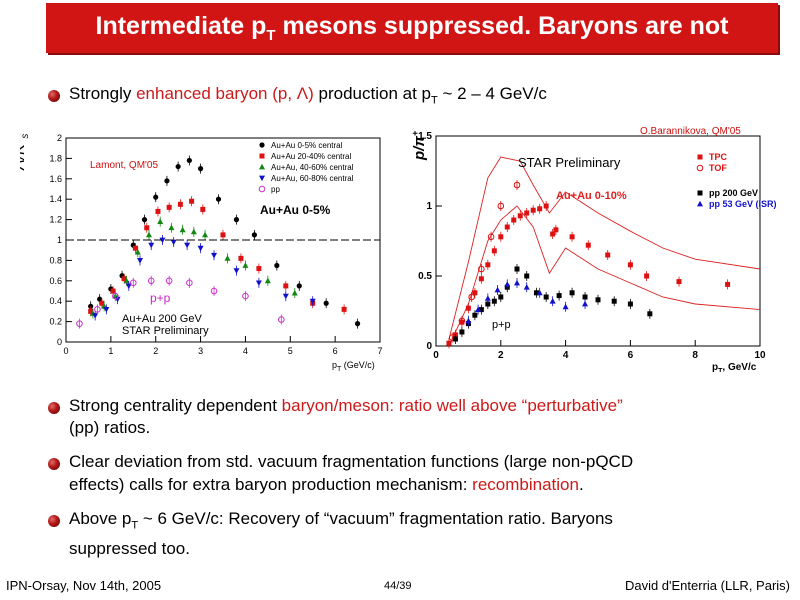  Describe the element at coordinates (311, 156) in the screenshot. I see `legend-entry: Au+Au 20-40% central` at that location.